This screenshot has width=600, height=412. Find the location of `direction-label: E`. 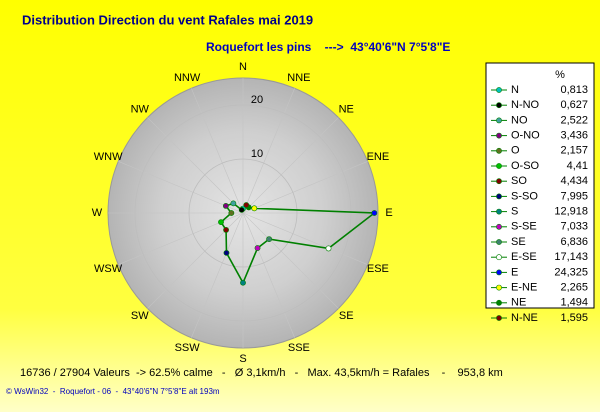

direction-label: E is located at coordinates (388, 213).